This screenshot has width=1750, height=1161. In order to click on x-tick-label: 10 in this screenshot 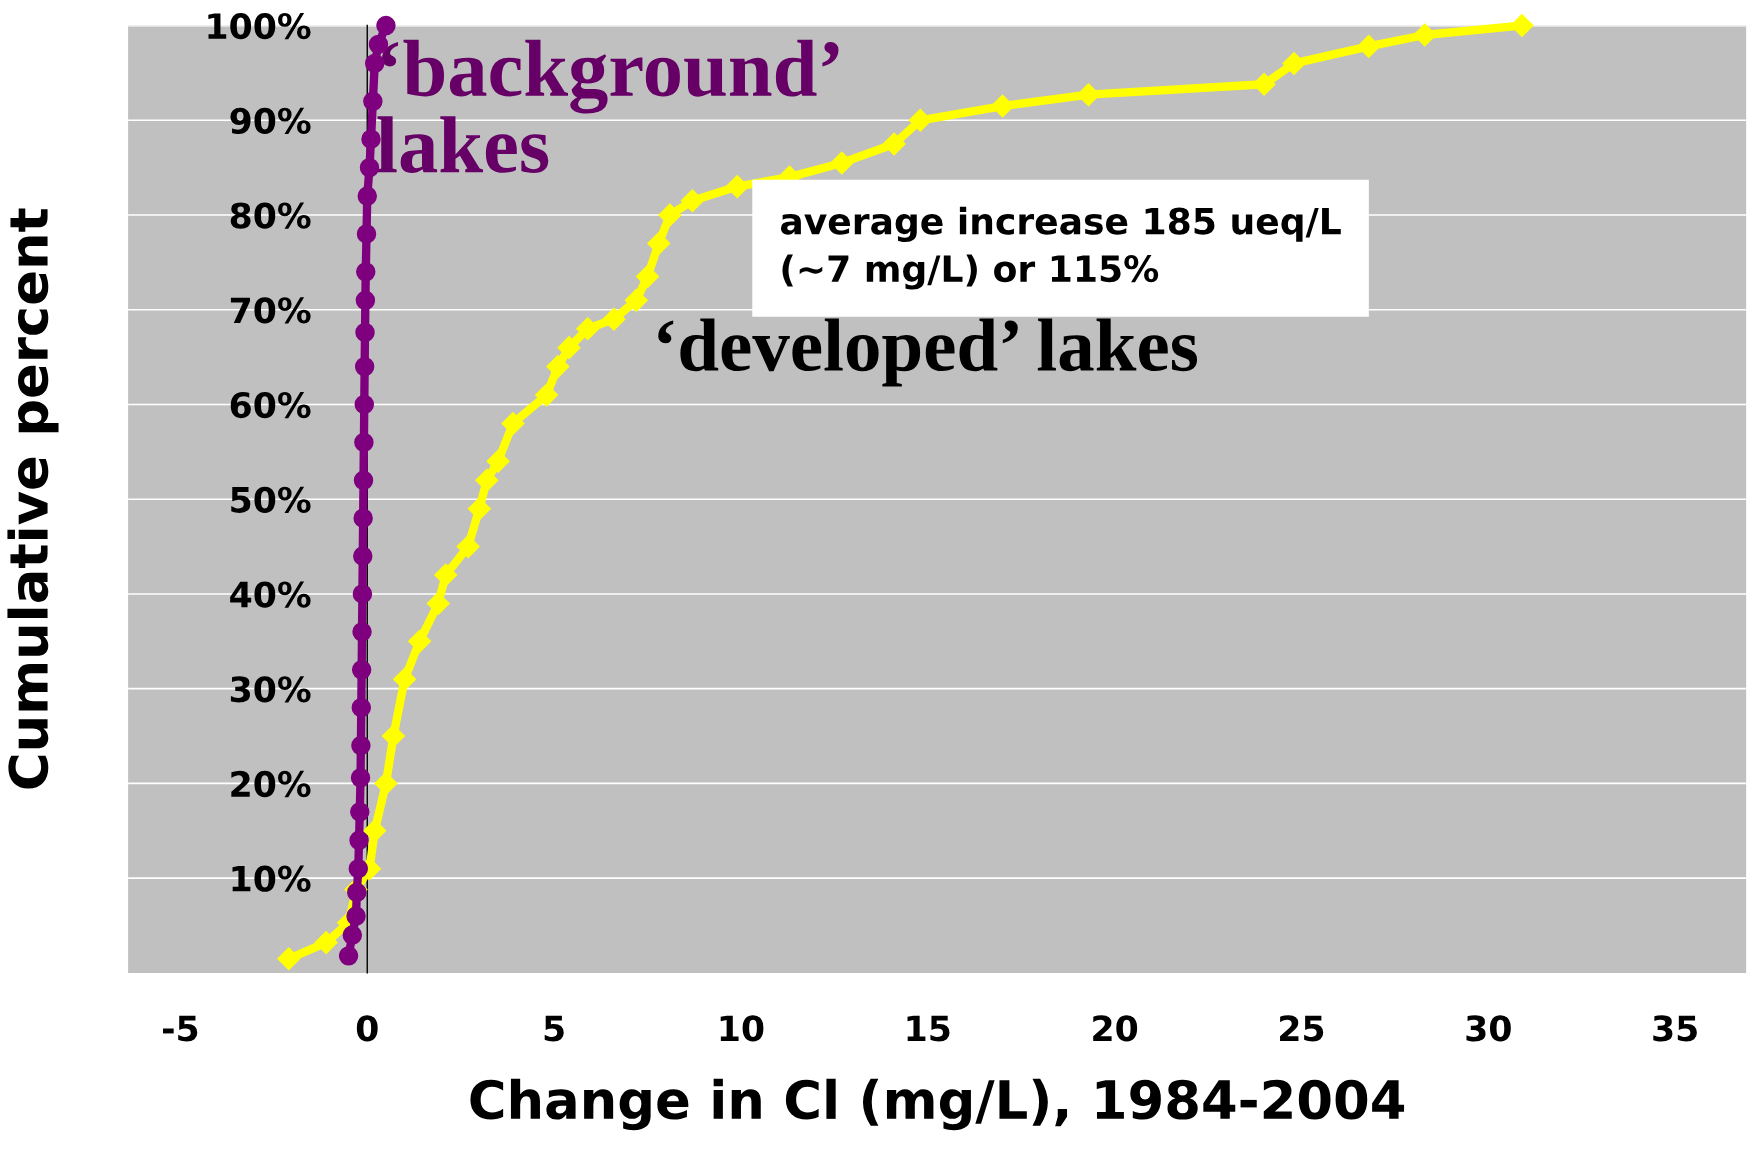, I will do `click(742, 1028)`.